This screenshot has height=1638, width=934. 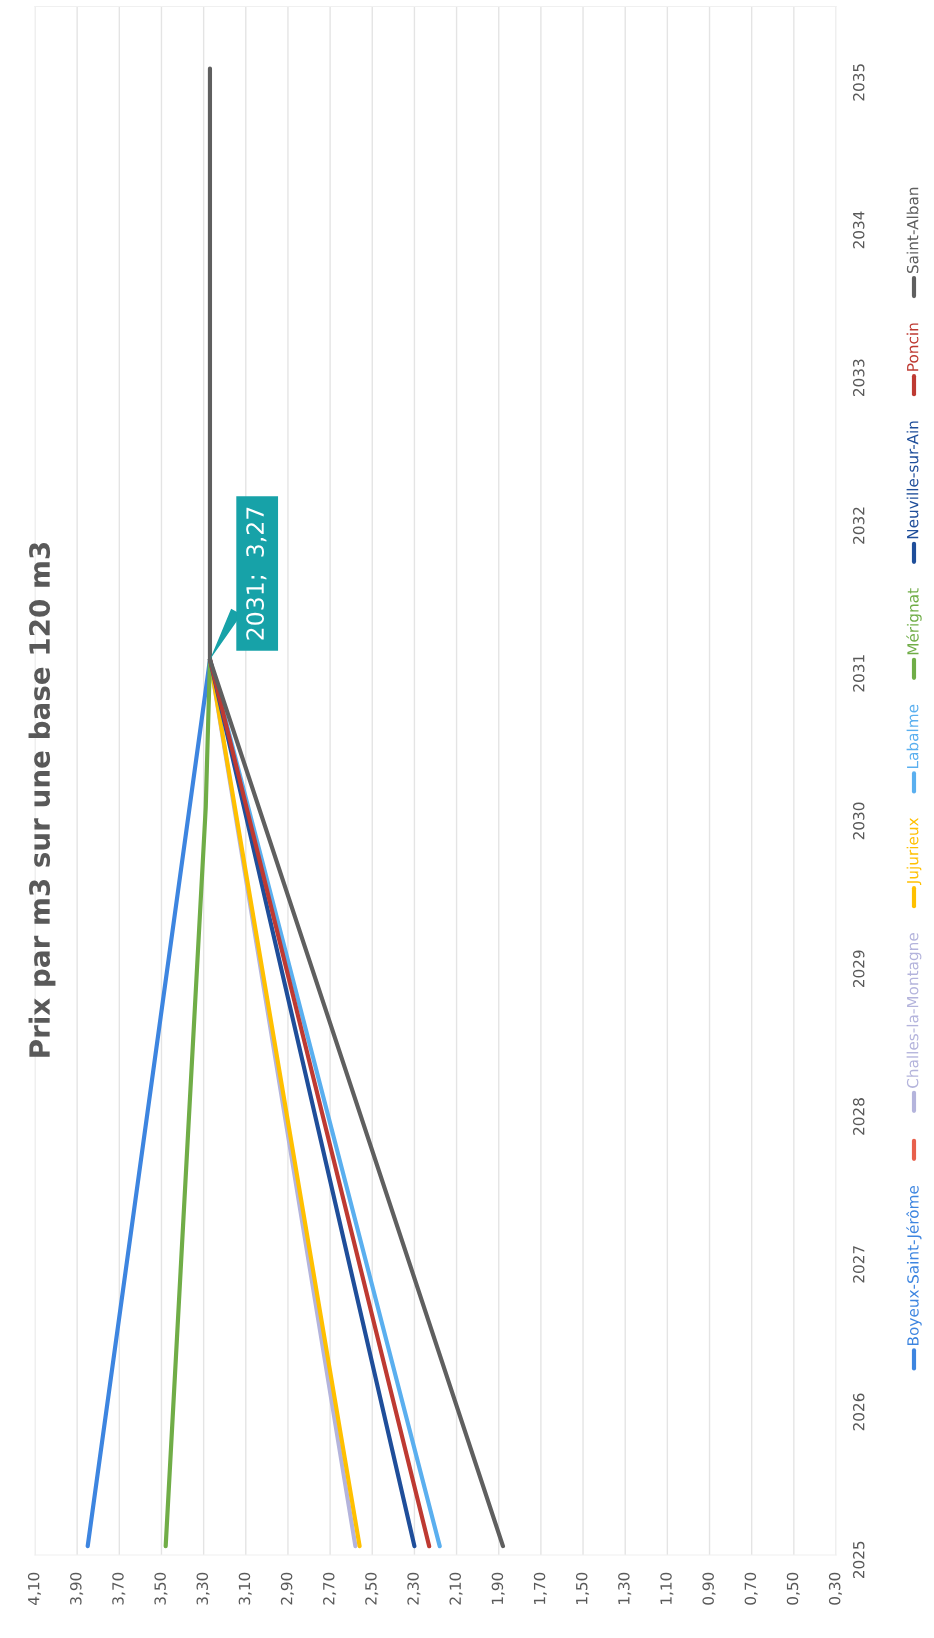 What do you see at coordinates (914, 1010) in the screenshot?
I see `text: Challes-la-Montagne` at bounding box center [914, 1010].